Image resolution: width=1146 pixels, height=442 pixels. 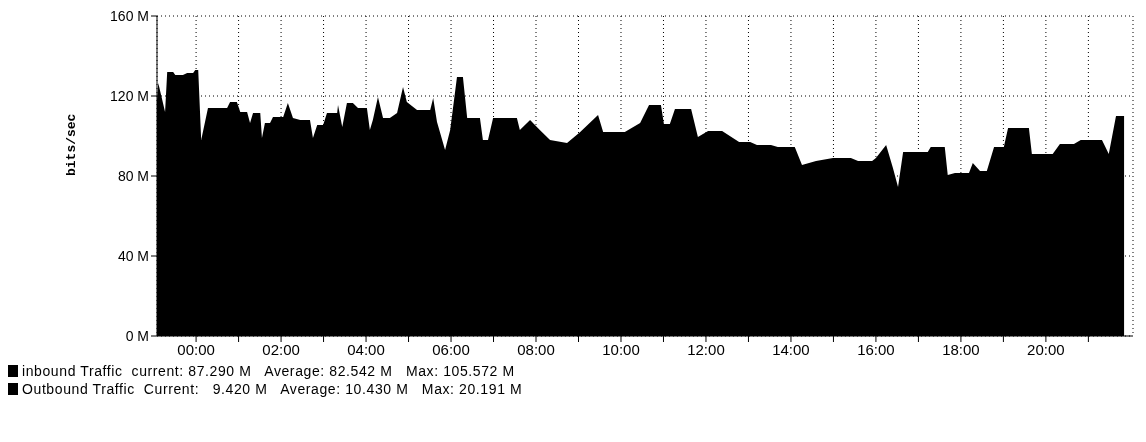 What do you see at coordinates (706, 349) in the screenshot?
I see `x-tick-label: 12:00` at bounding box center [706, 349].